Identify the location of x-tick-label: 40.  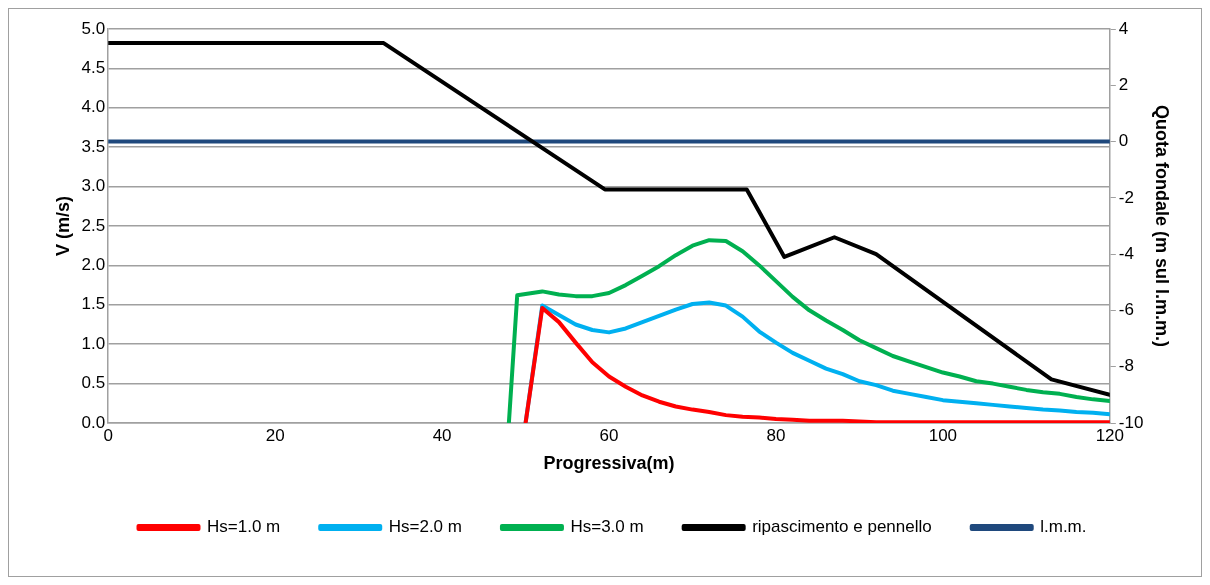
(442, 435).